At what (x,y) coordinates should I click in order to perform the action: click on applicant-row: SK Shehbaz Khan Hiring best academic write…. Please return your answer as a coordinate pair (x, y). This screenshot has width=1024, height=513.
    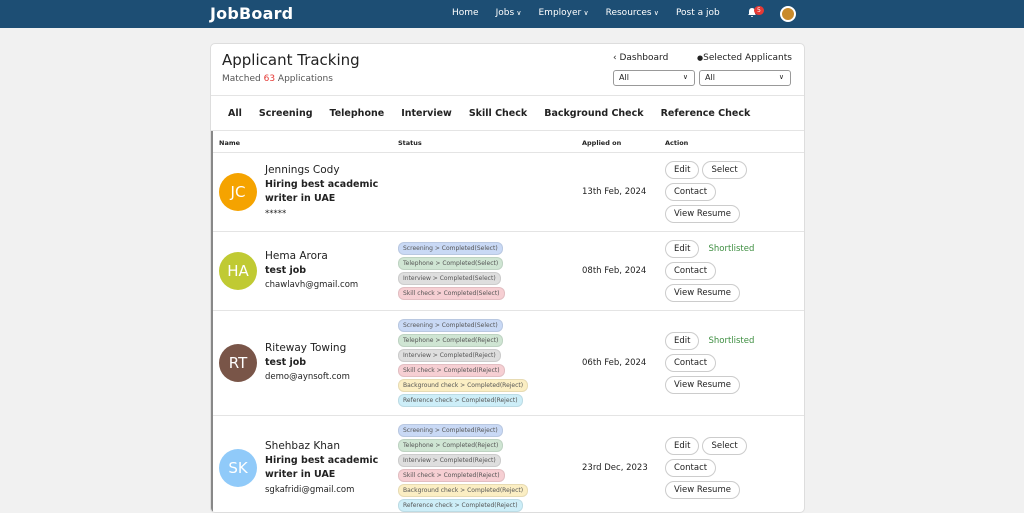
    Looking at the image, I should click on (508, 464).